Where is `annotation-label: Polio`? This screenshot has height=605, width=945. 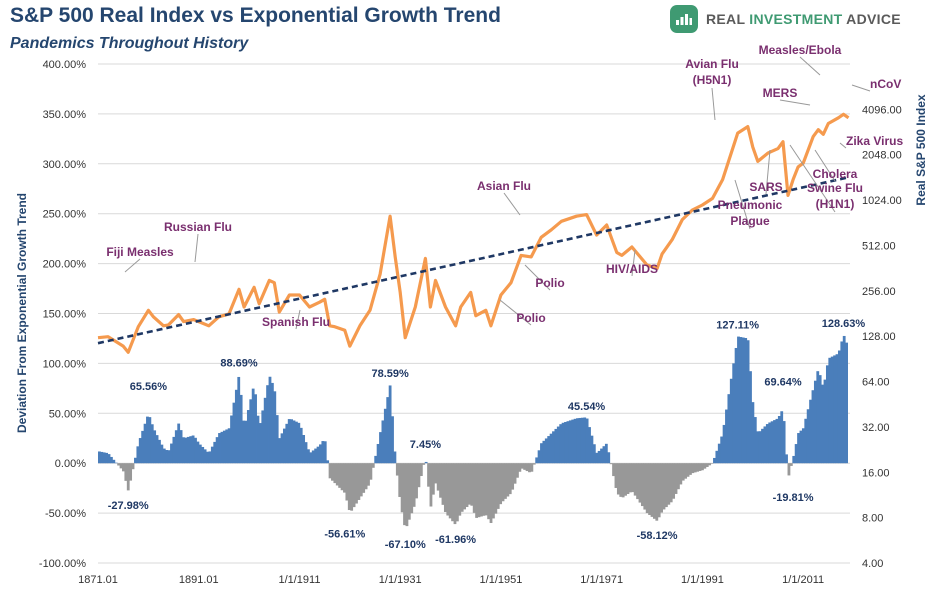
annotation-label: Polio is located at coordinates (549, 283).